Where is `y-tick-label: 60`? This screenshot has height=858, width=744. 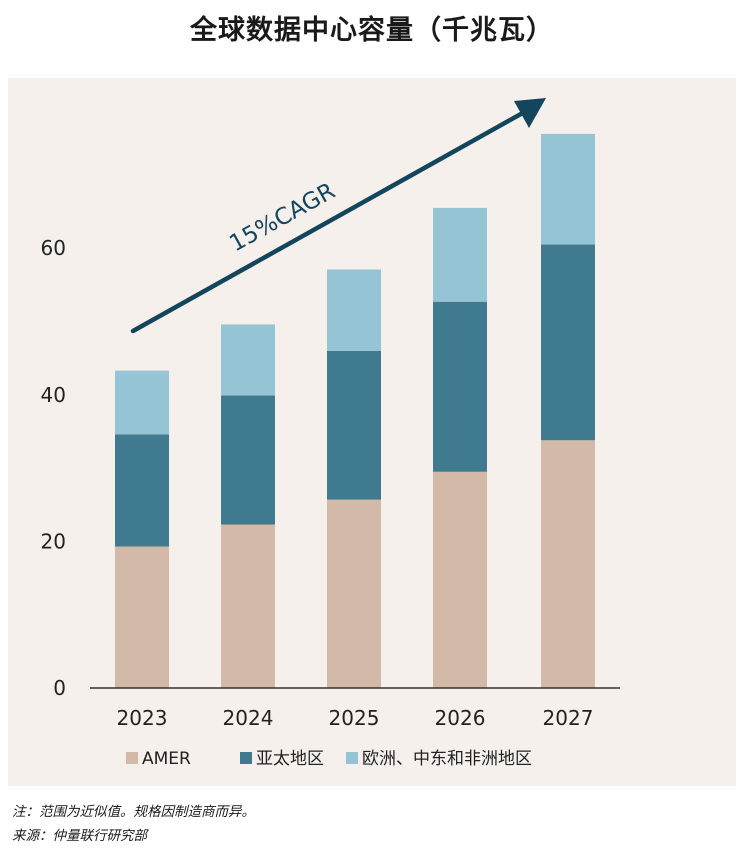 y-tick-label: 60 is located at coordinates (53, 248).